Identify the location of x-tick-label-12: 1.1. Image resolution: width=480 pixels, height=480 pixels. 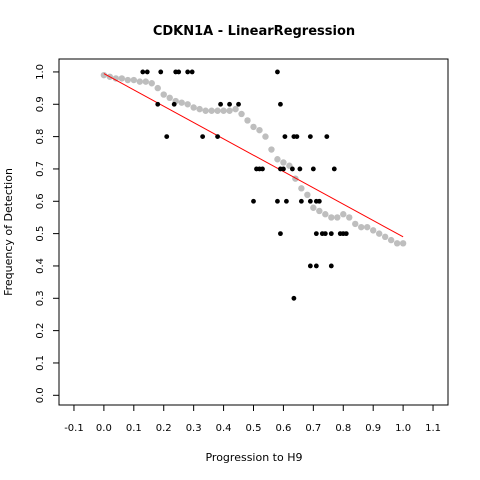
(433, 428).